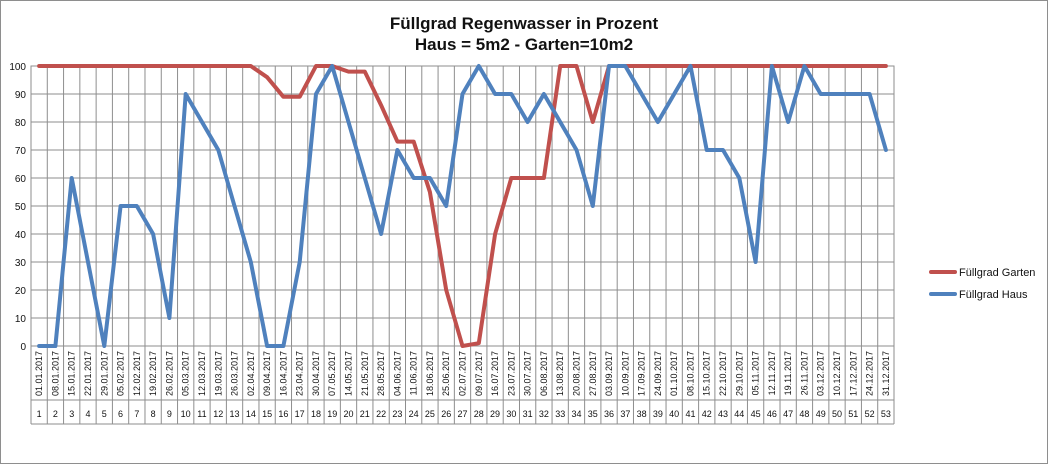 The height and width of the screenshot is (464, 1048). I want to click on legend-label: Füllgrad Haus, so click(993, 295).